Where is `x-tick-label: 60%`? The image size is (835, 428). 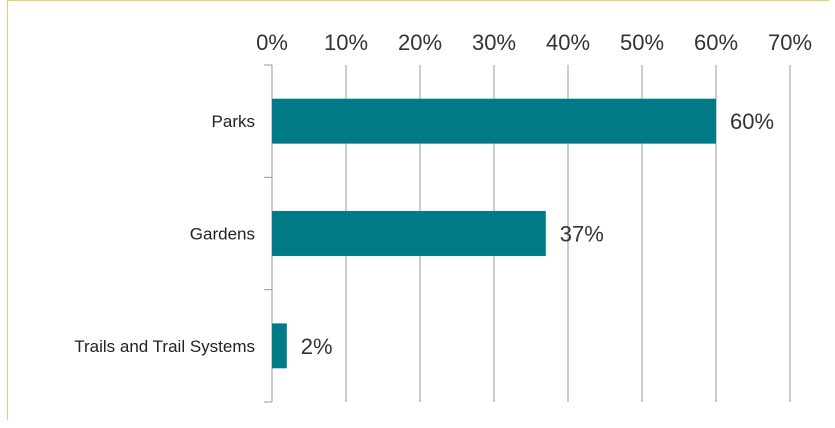 x-tick-label: 60% is located at coordinates (716, 42).